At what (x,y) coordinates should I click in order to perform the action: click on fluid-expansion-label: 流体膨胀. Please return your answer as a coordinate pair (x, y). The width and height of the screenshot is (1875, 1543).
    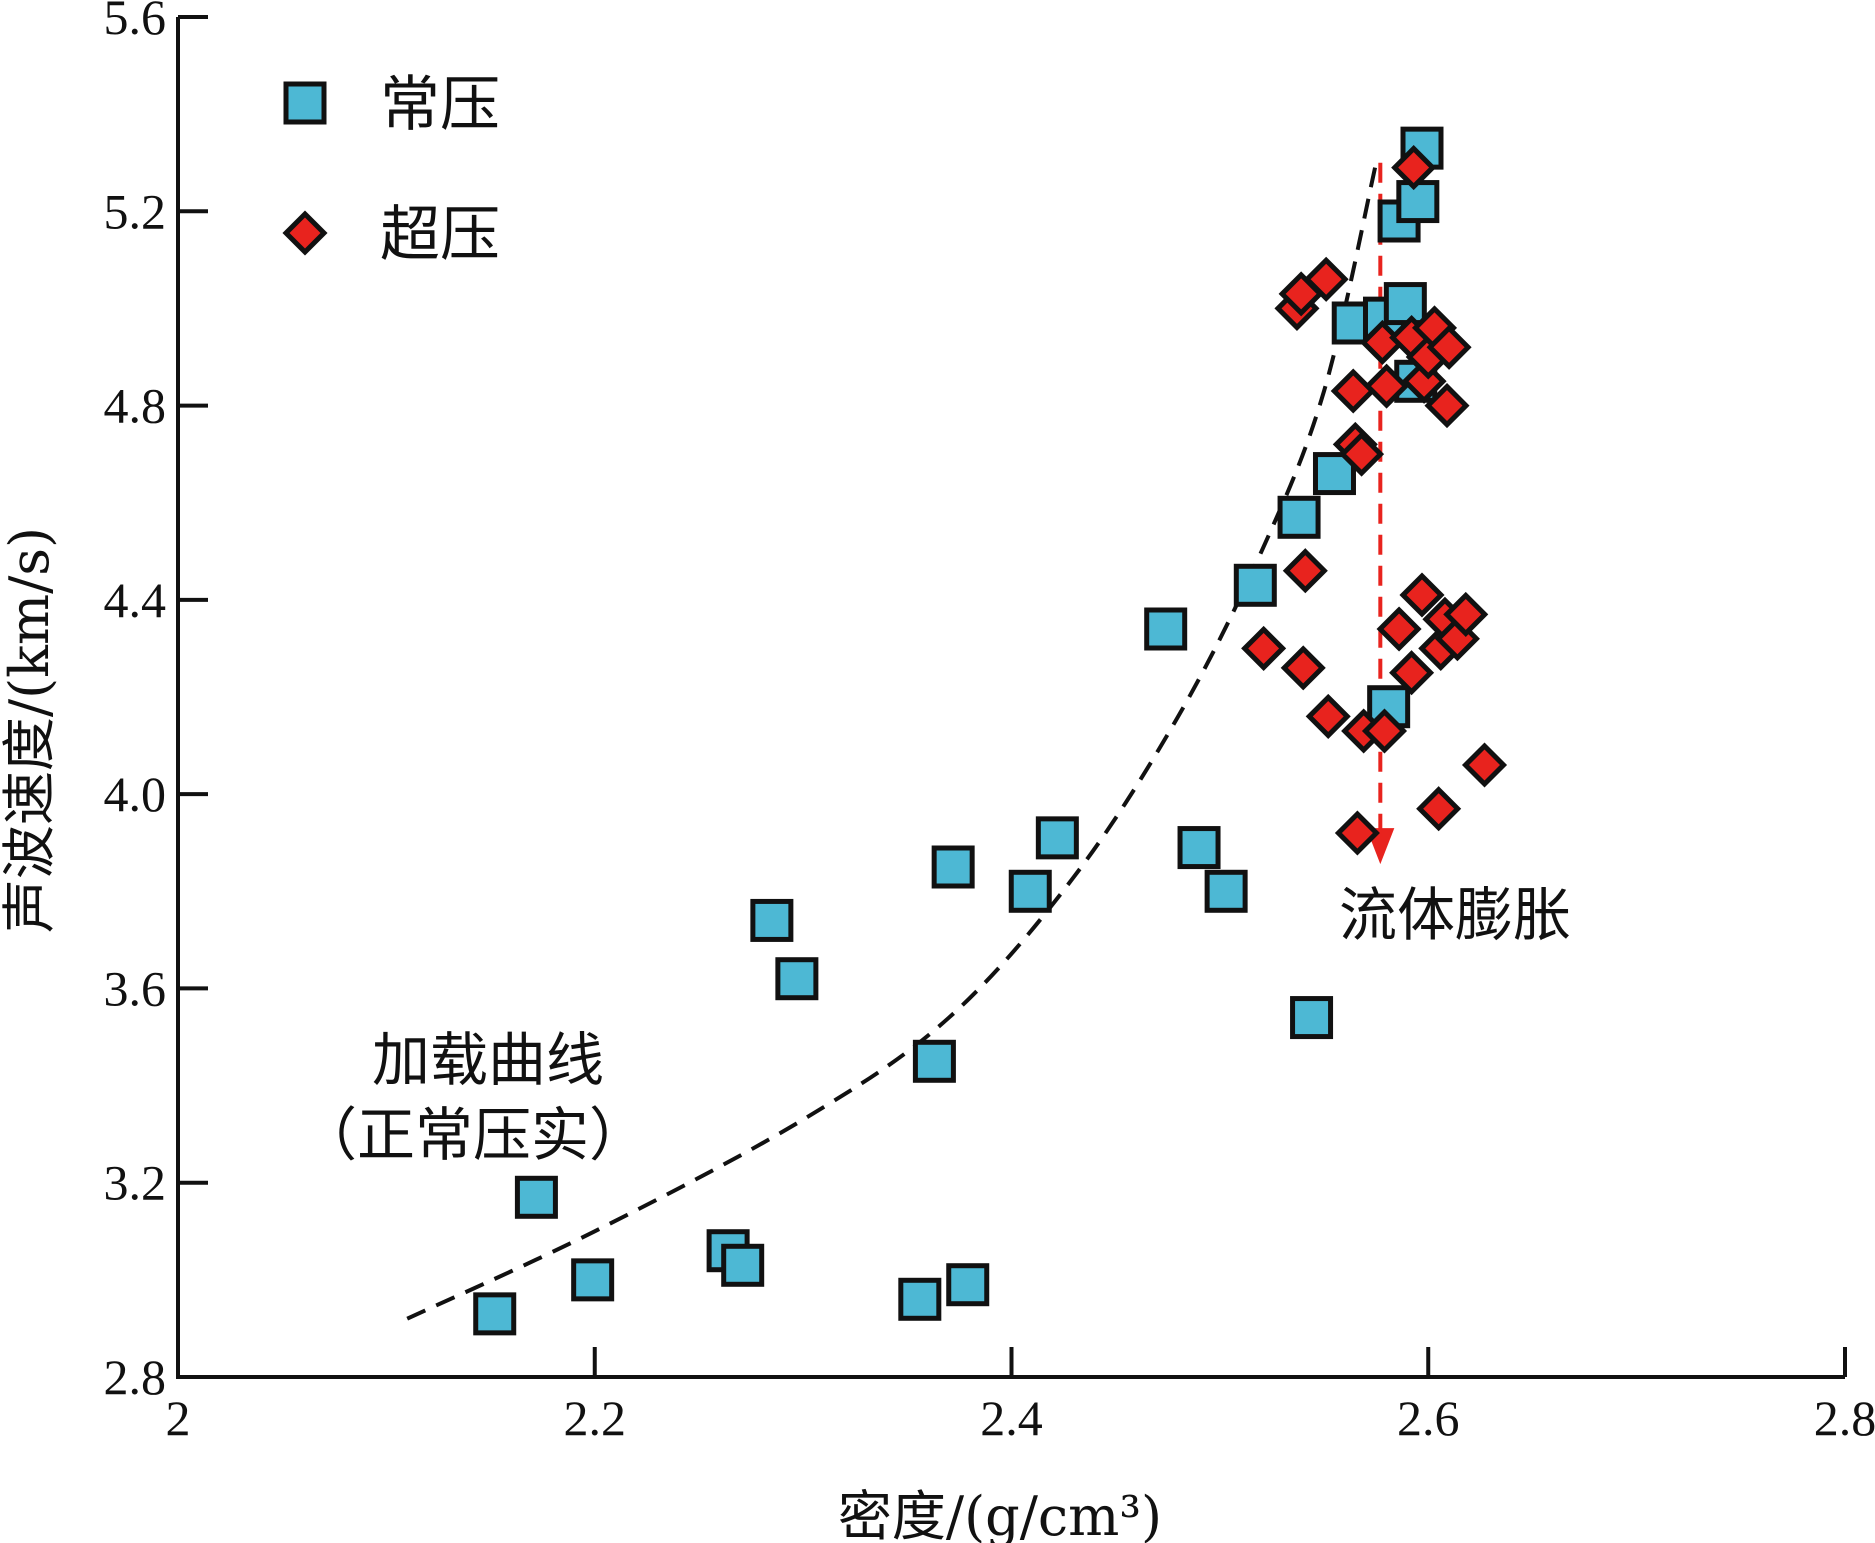
    Looking at the image, I should click on (1455, 915).